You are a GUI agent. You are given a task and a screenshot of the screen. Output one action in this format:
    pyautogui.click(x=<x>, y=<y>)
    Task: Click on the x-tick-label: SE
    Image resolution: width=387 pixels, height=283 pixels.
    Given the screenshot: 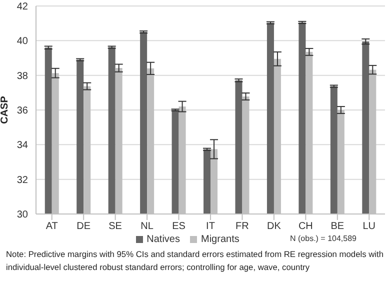 What is the action you would take?
    pyautogui.click(x=115, y=226)
    